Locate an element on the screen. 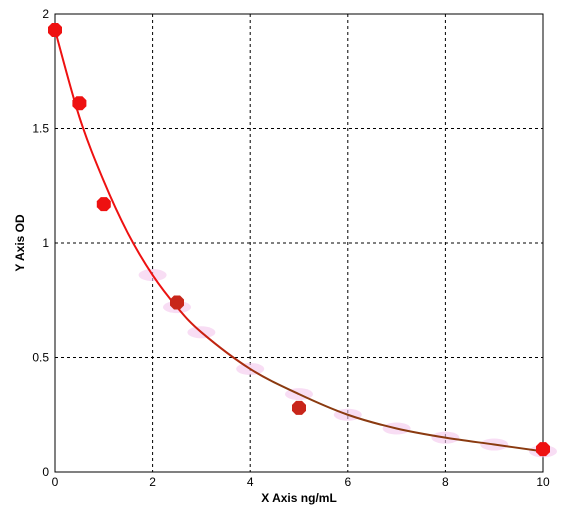  x-tick-label: 10 is located at coordinates (543, 482).